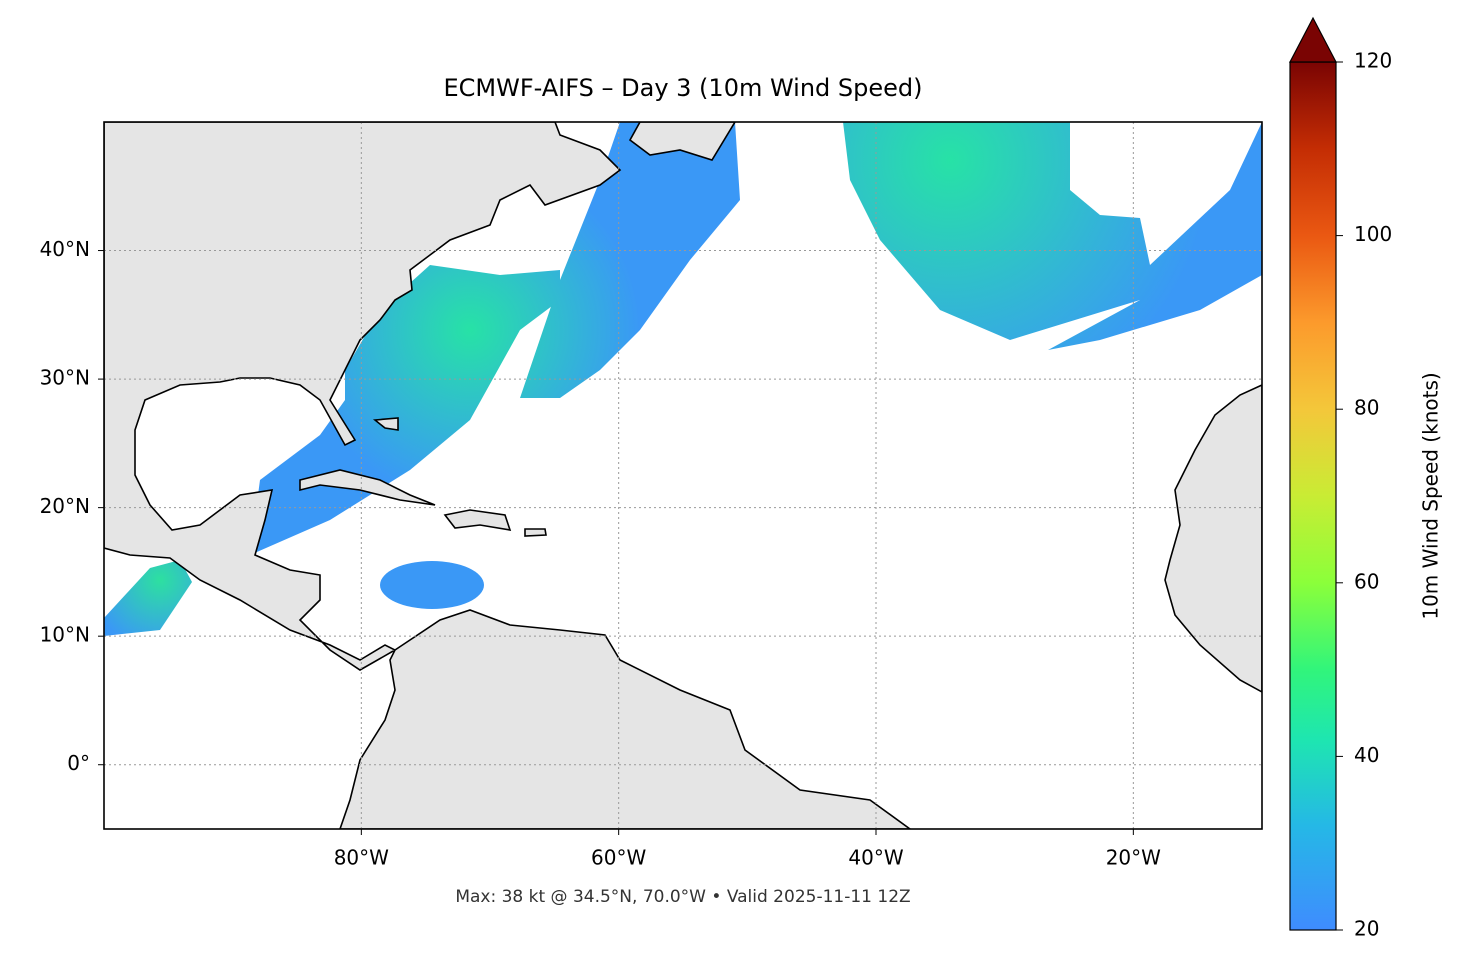 This screenshot has height=973, width=1466. What do you see at coordinates (65, 378) in the screenshot?
I see `y-tick-label: 30°N` at bounding box center [65, 378].